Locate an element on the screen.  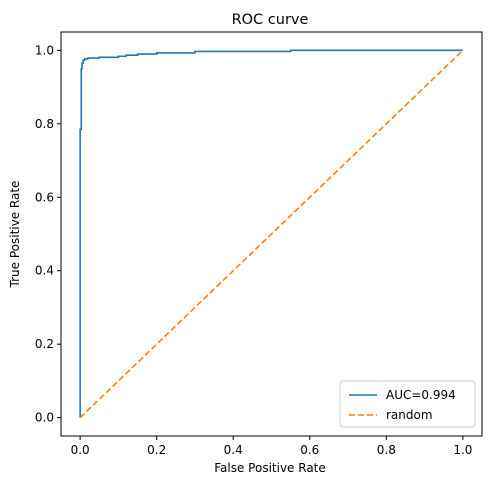
x-tick-label: 0.8 is located at coordinates (386, 450).